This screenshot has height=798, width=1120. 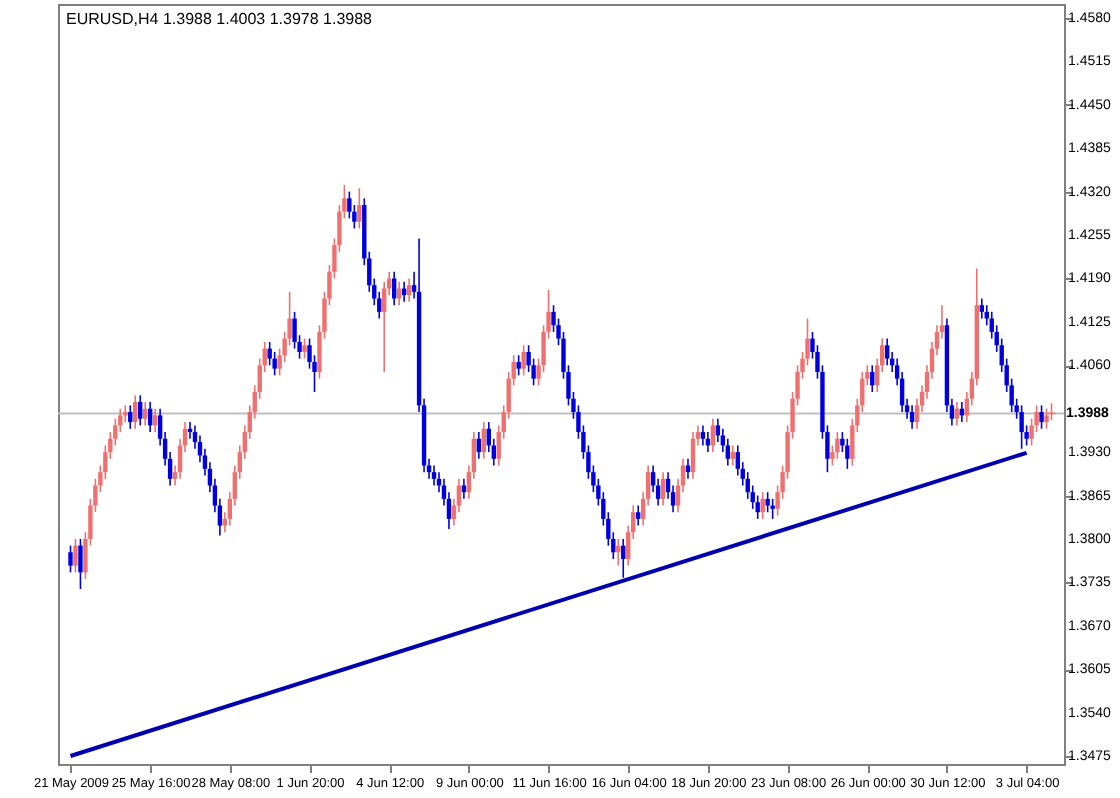 What do you see at coordinates (220, 19) in the screenshot?
I see `chart-title: EURUSD,H4 1.3988 1.4003 1.3978 1.3988` at bounding box center [220, 19].